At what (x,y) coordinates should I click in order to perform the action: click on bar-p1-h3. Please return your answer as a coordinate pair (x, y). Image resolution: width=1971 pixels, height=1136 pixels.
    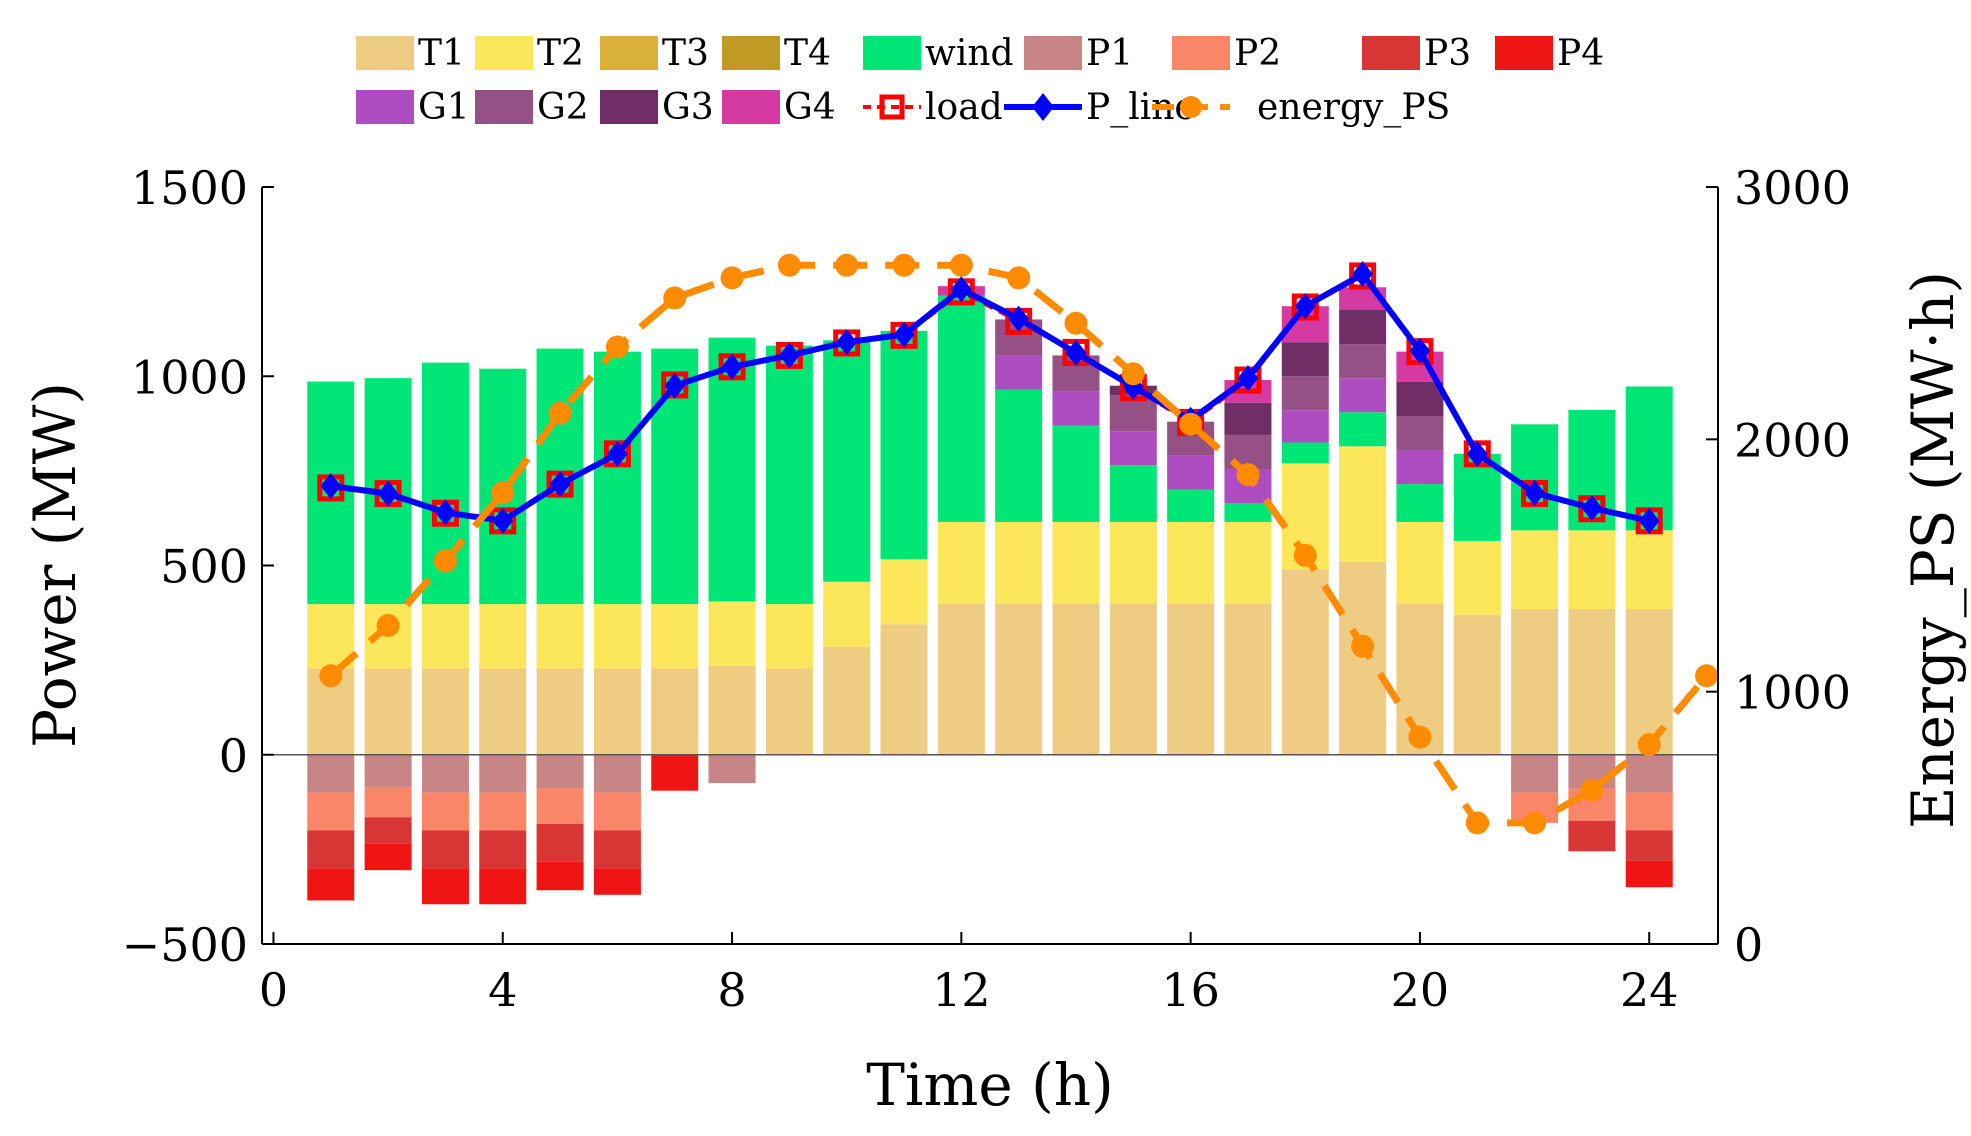
    Looking at the image, I should click on (445, 773).